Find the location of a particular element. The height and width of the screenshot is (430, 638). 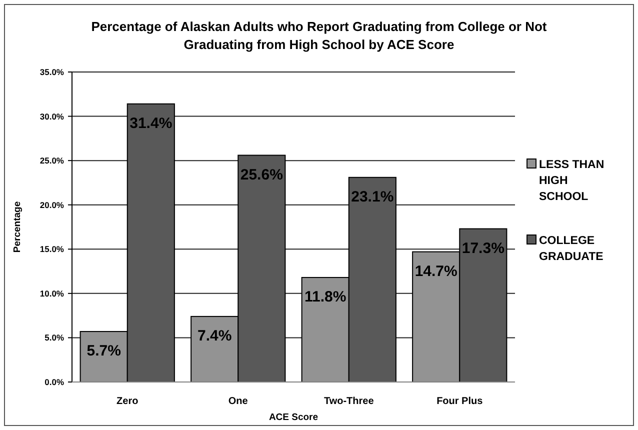

y-axis-title: Percentage is located at coordinates (17, 227).